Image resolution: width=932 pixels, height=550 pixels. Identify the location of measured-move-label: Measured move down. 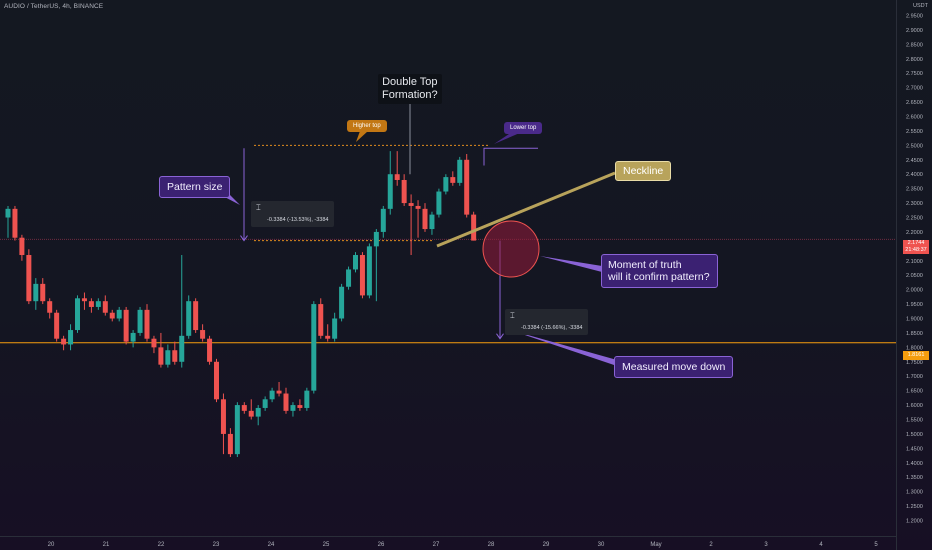
(674, 367).